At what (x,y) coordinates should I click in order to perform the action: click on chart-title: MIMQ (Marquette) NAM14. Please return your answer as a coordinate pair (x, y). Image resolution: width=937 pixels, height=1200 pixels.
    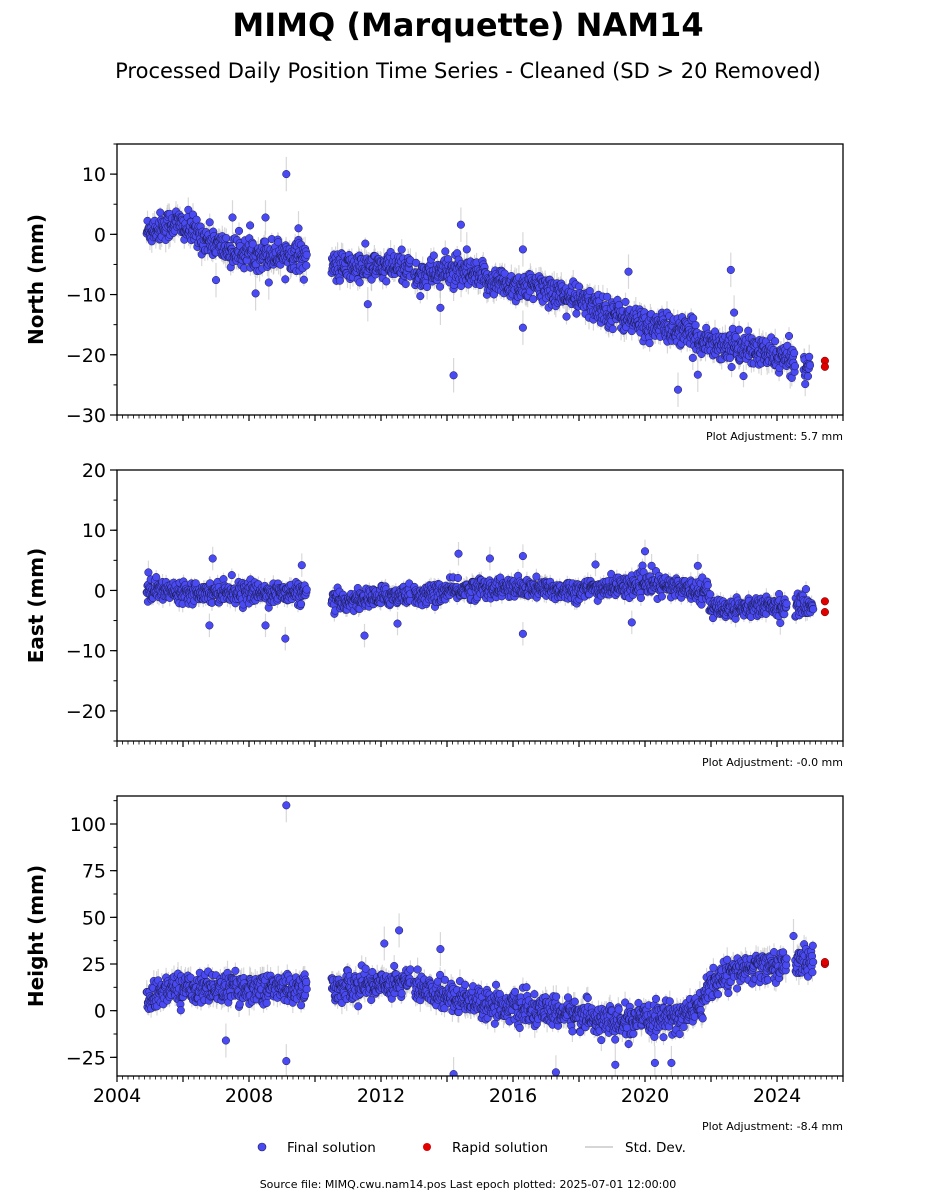
    Looking at the image, I should click on (467, 25).